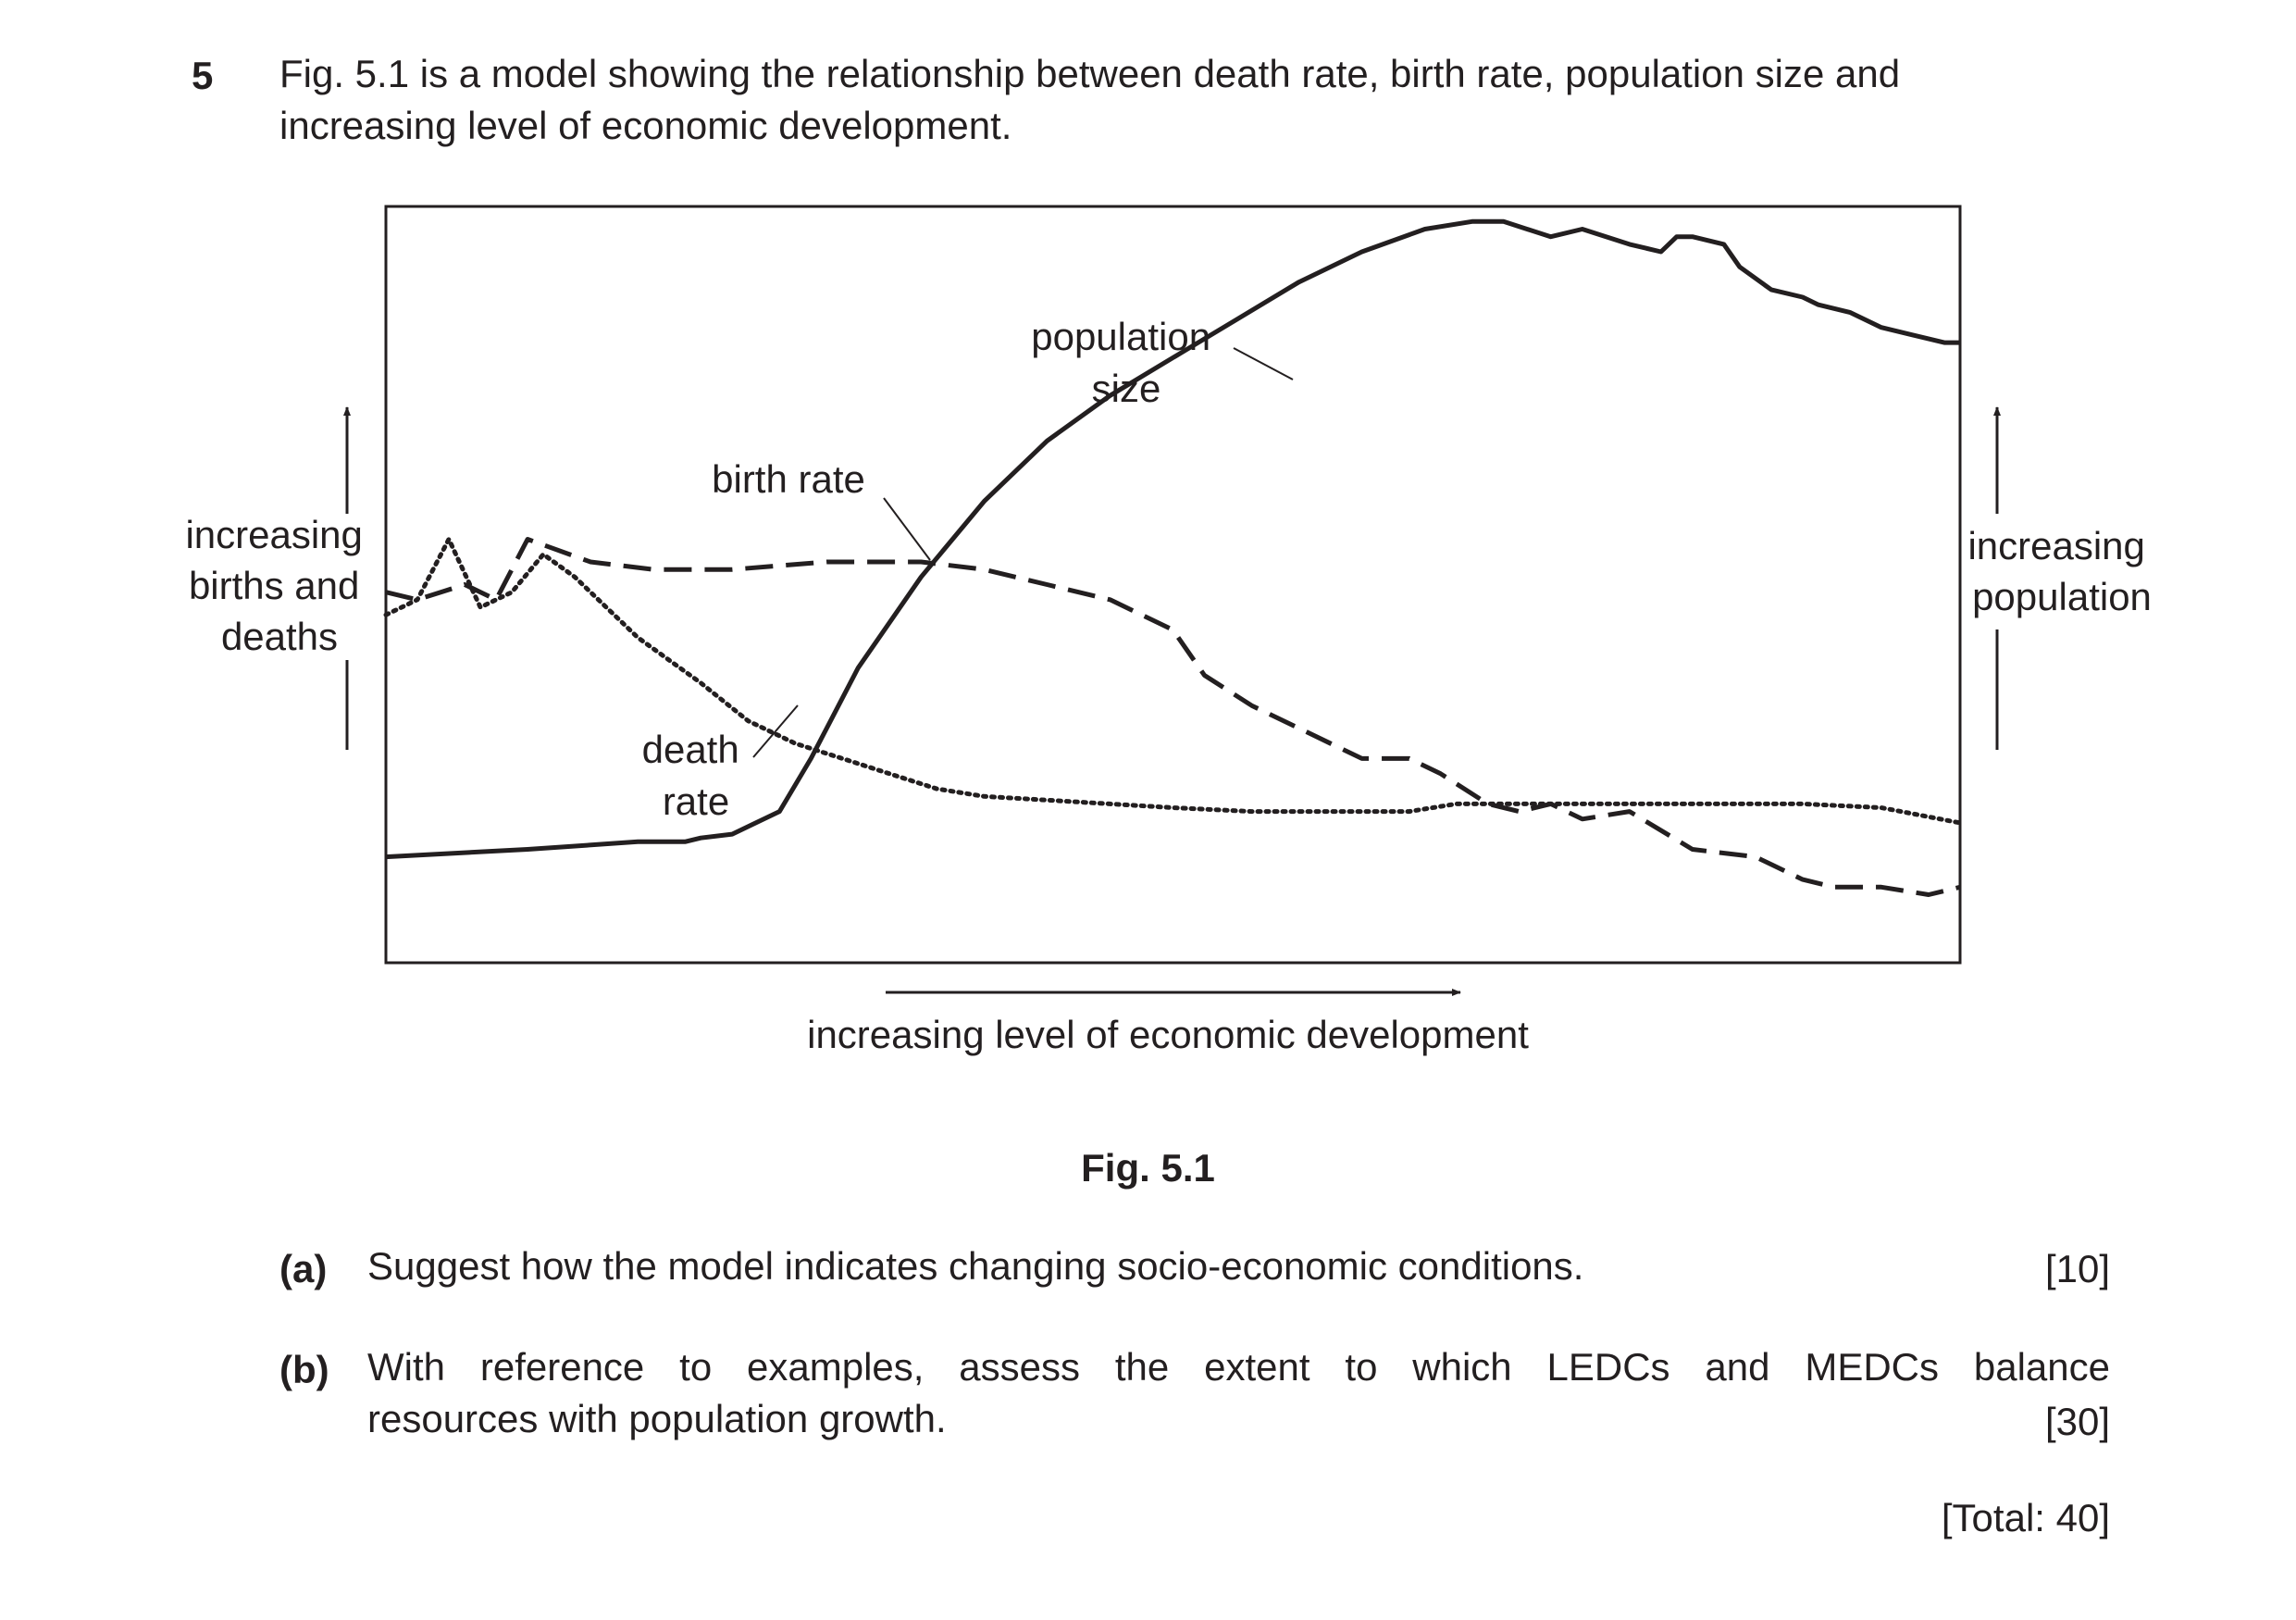 This screenshot has height=1620, width=2296. Describe the element at coordinates (697, 775) in the screenshot. I see `annotation-death-rate: death rate` at that location.